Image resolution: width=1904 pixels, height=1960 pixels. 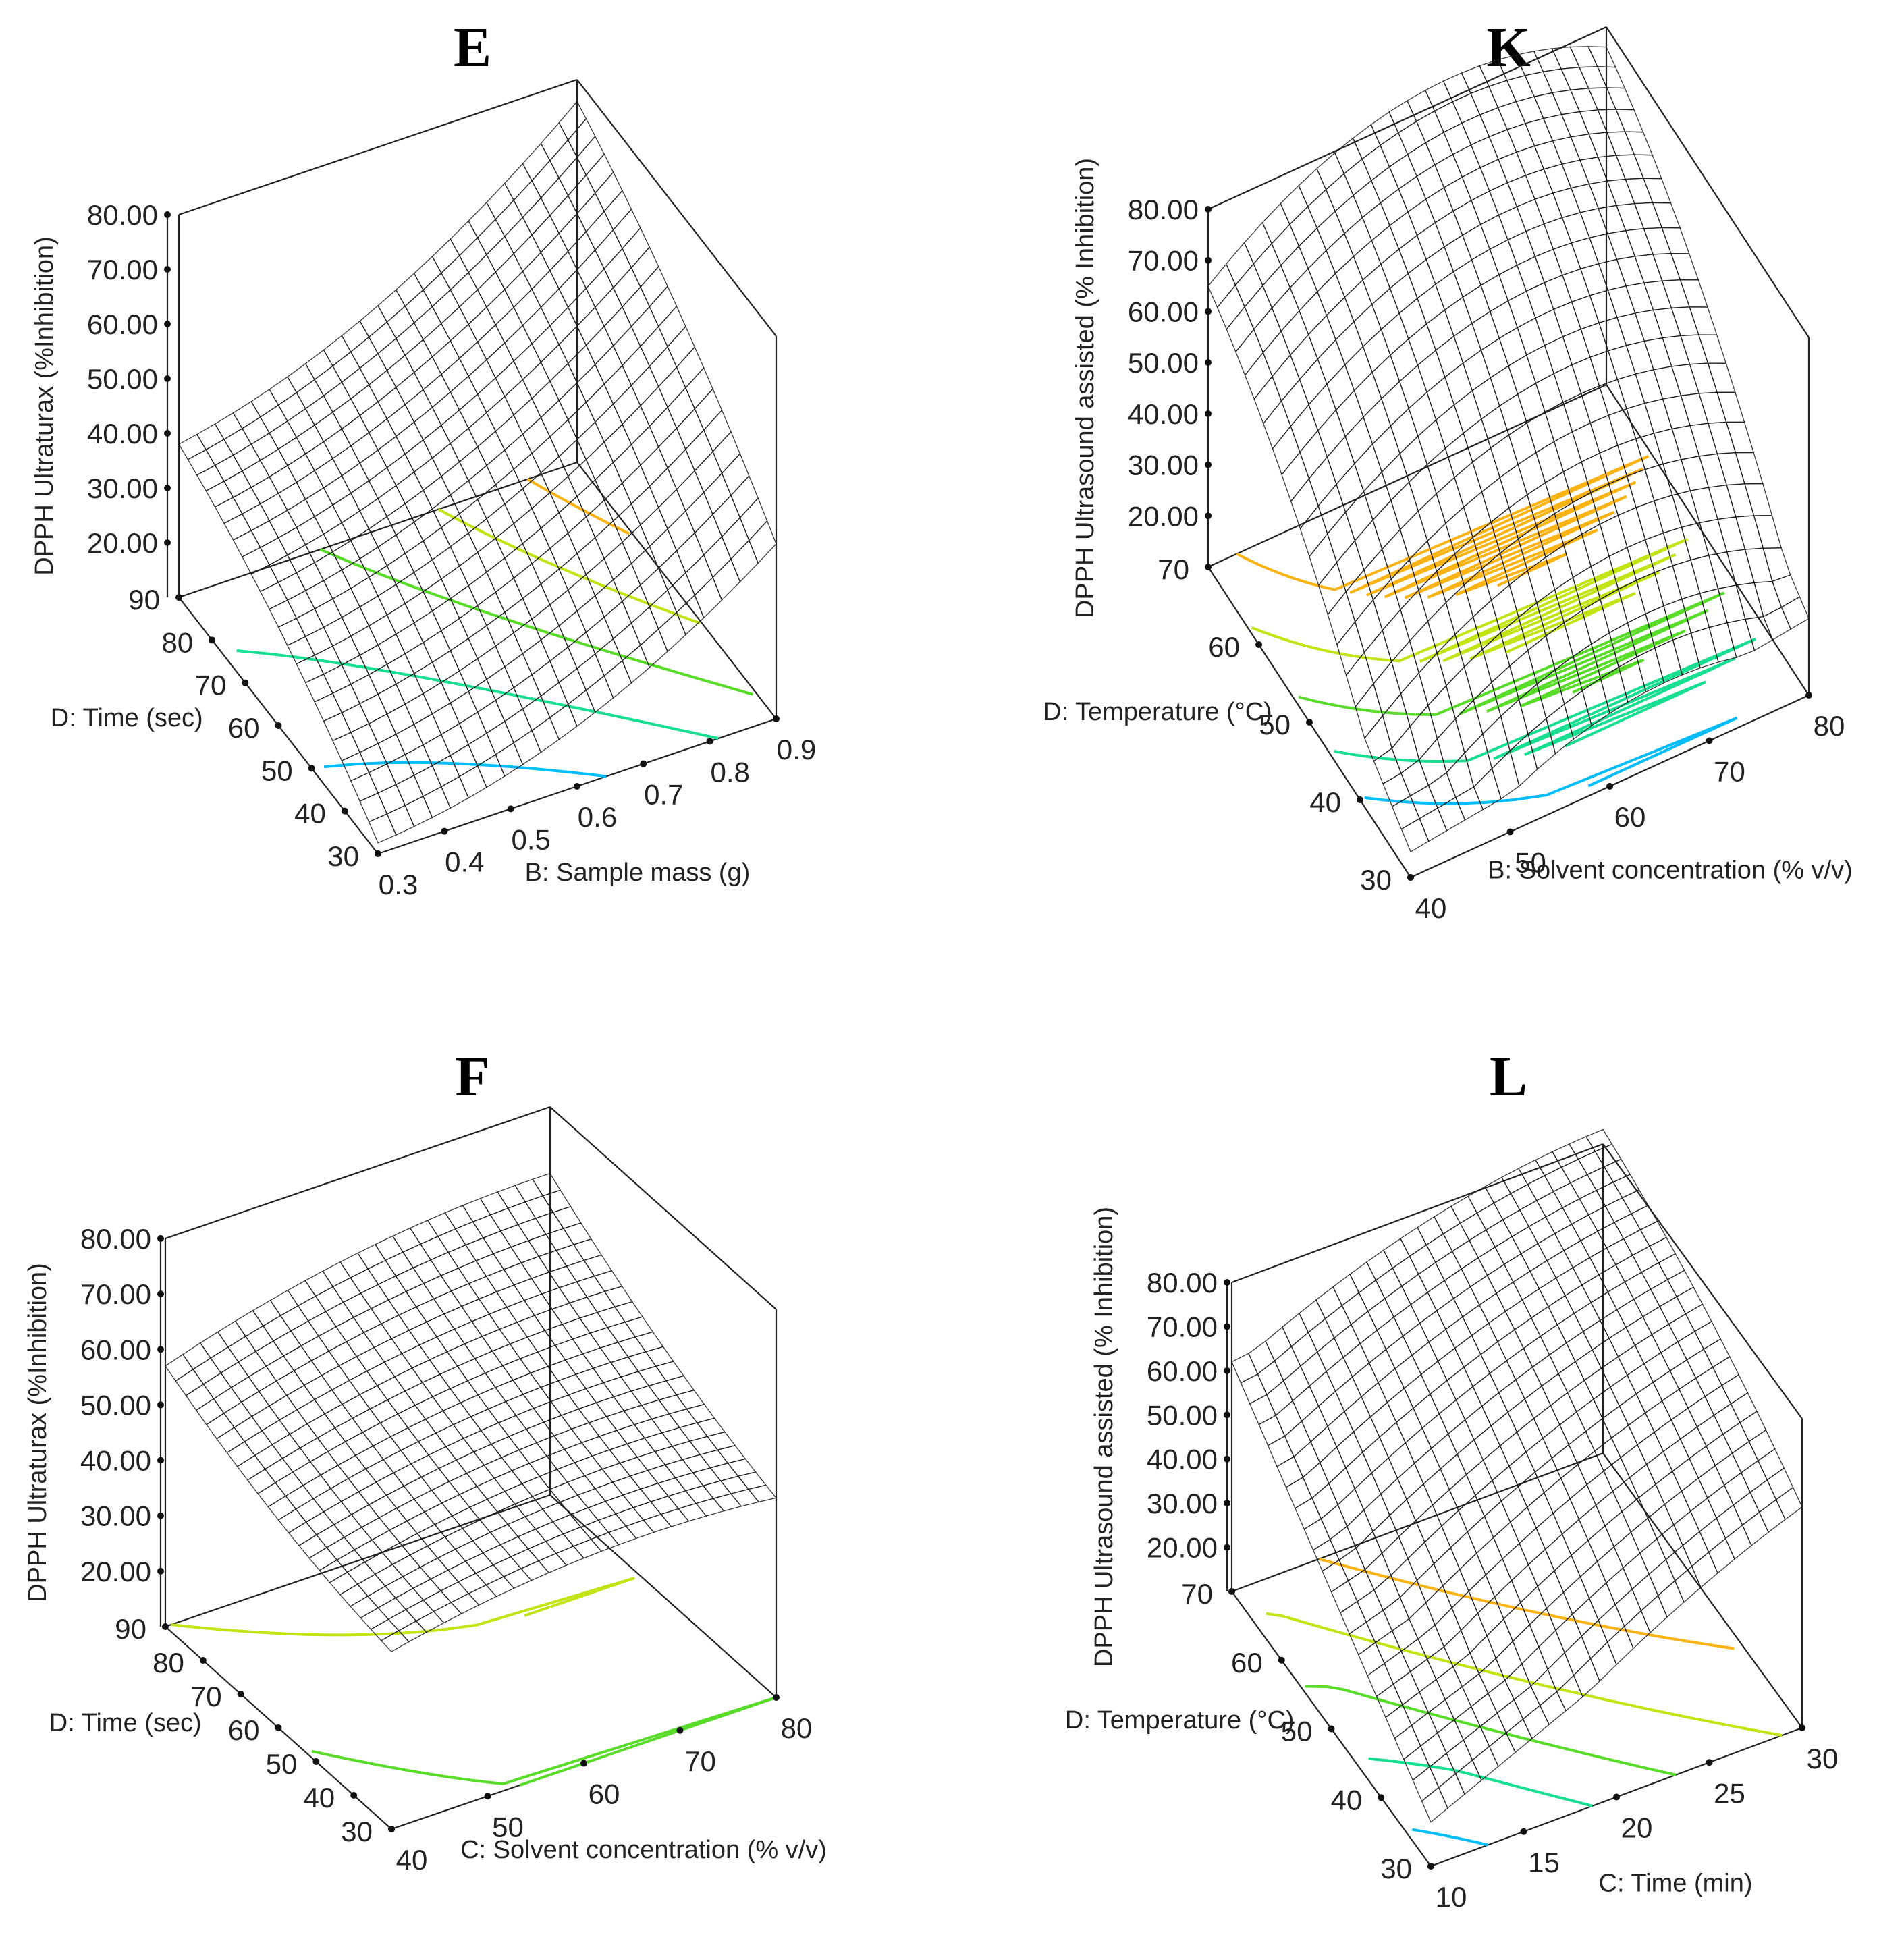 I want to click on z-tick-label: 40.00, so click(x=1183, y=1459).